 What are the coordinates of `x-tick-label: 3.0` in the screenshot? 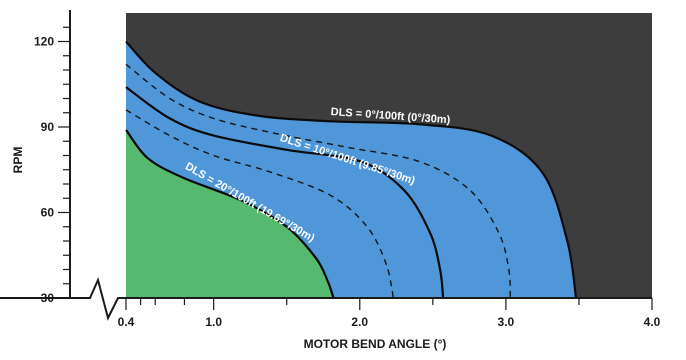 It's located at (506, 322).